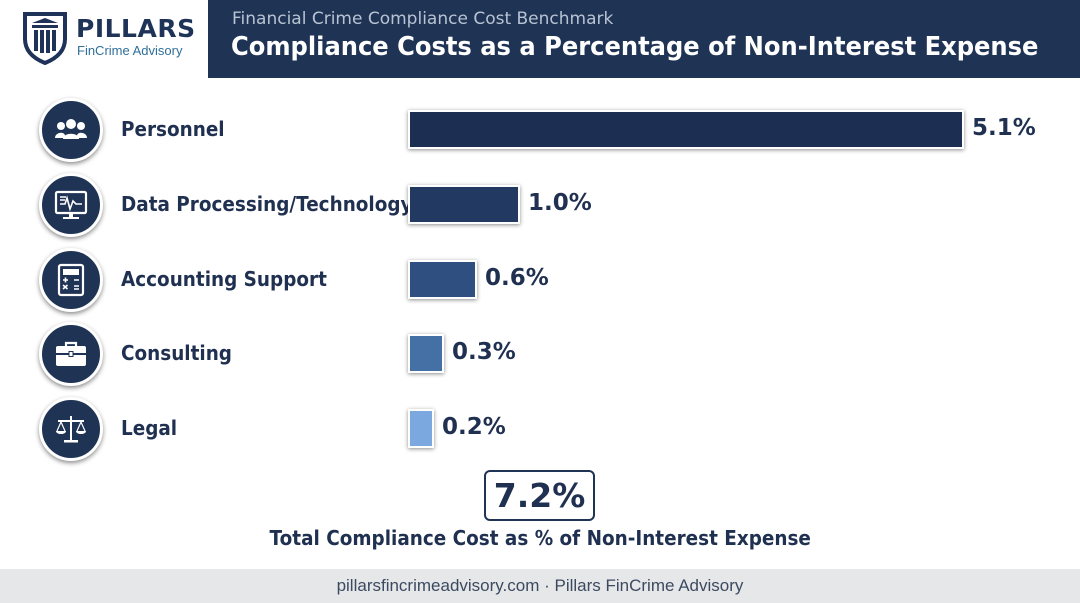 The width and height of the screenshot is (1080, 603). Describe the element at coordinates (474, 427) in the screenshot. I see `value-label: 0.2%` at that location.